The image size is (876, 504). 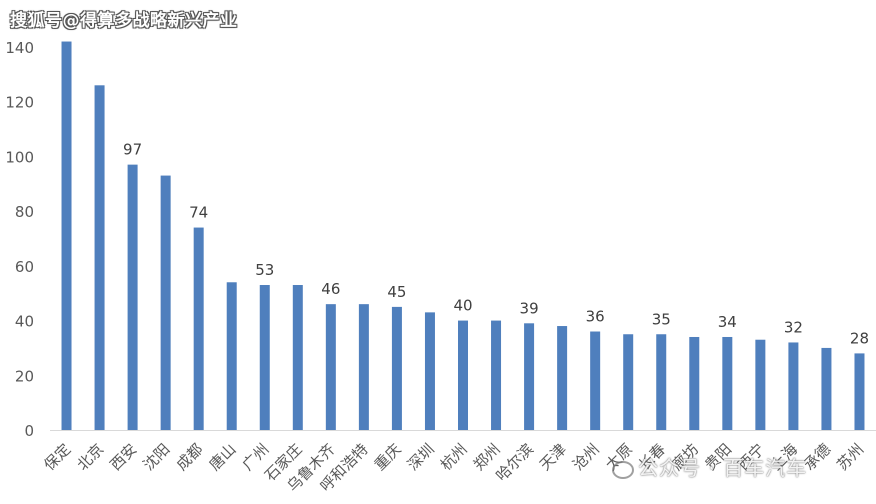 What do you see at coordinates (132, 150) in the screenshot?
I see `data-label: 97` at bounding box center [132, 150].